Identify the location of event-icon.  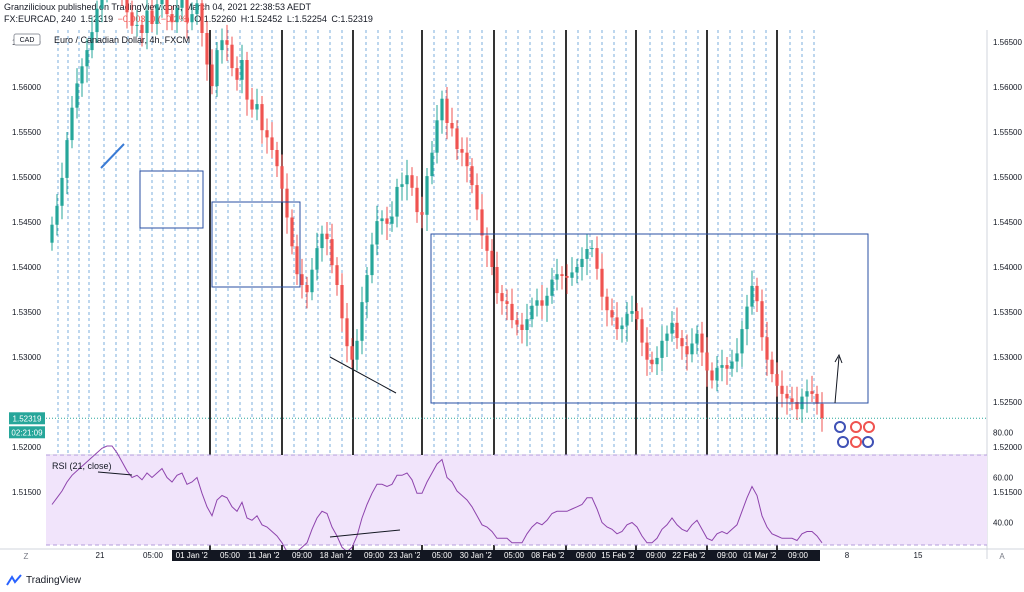
(869, 427).